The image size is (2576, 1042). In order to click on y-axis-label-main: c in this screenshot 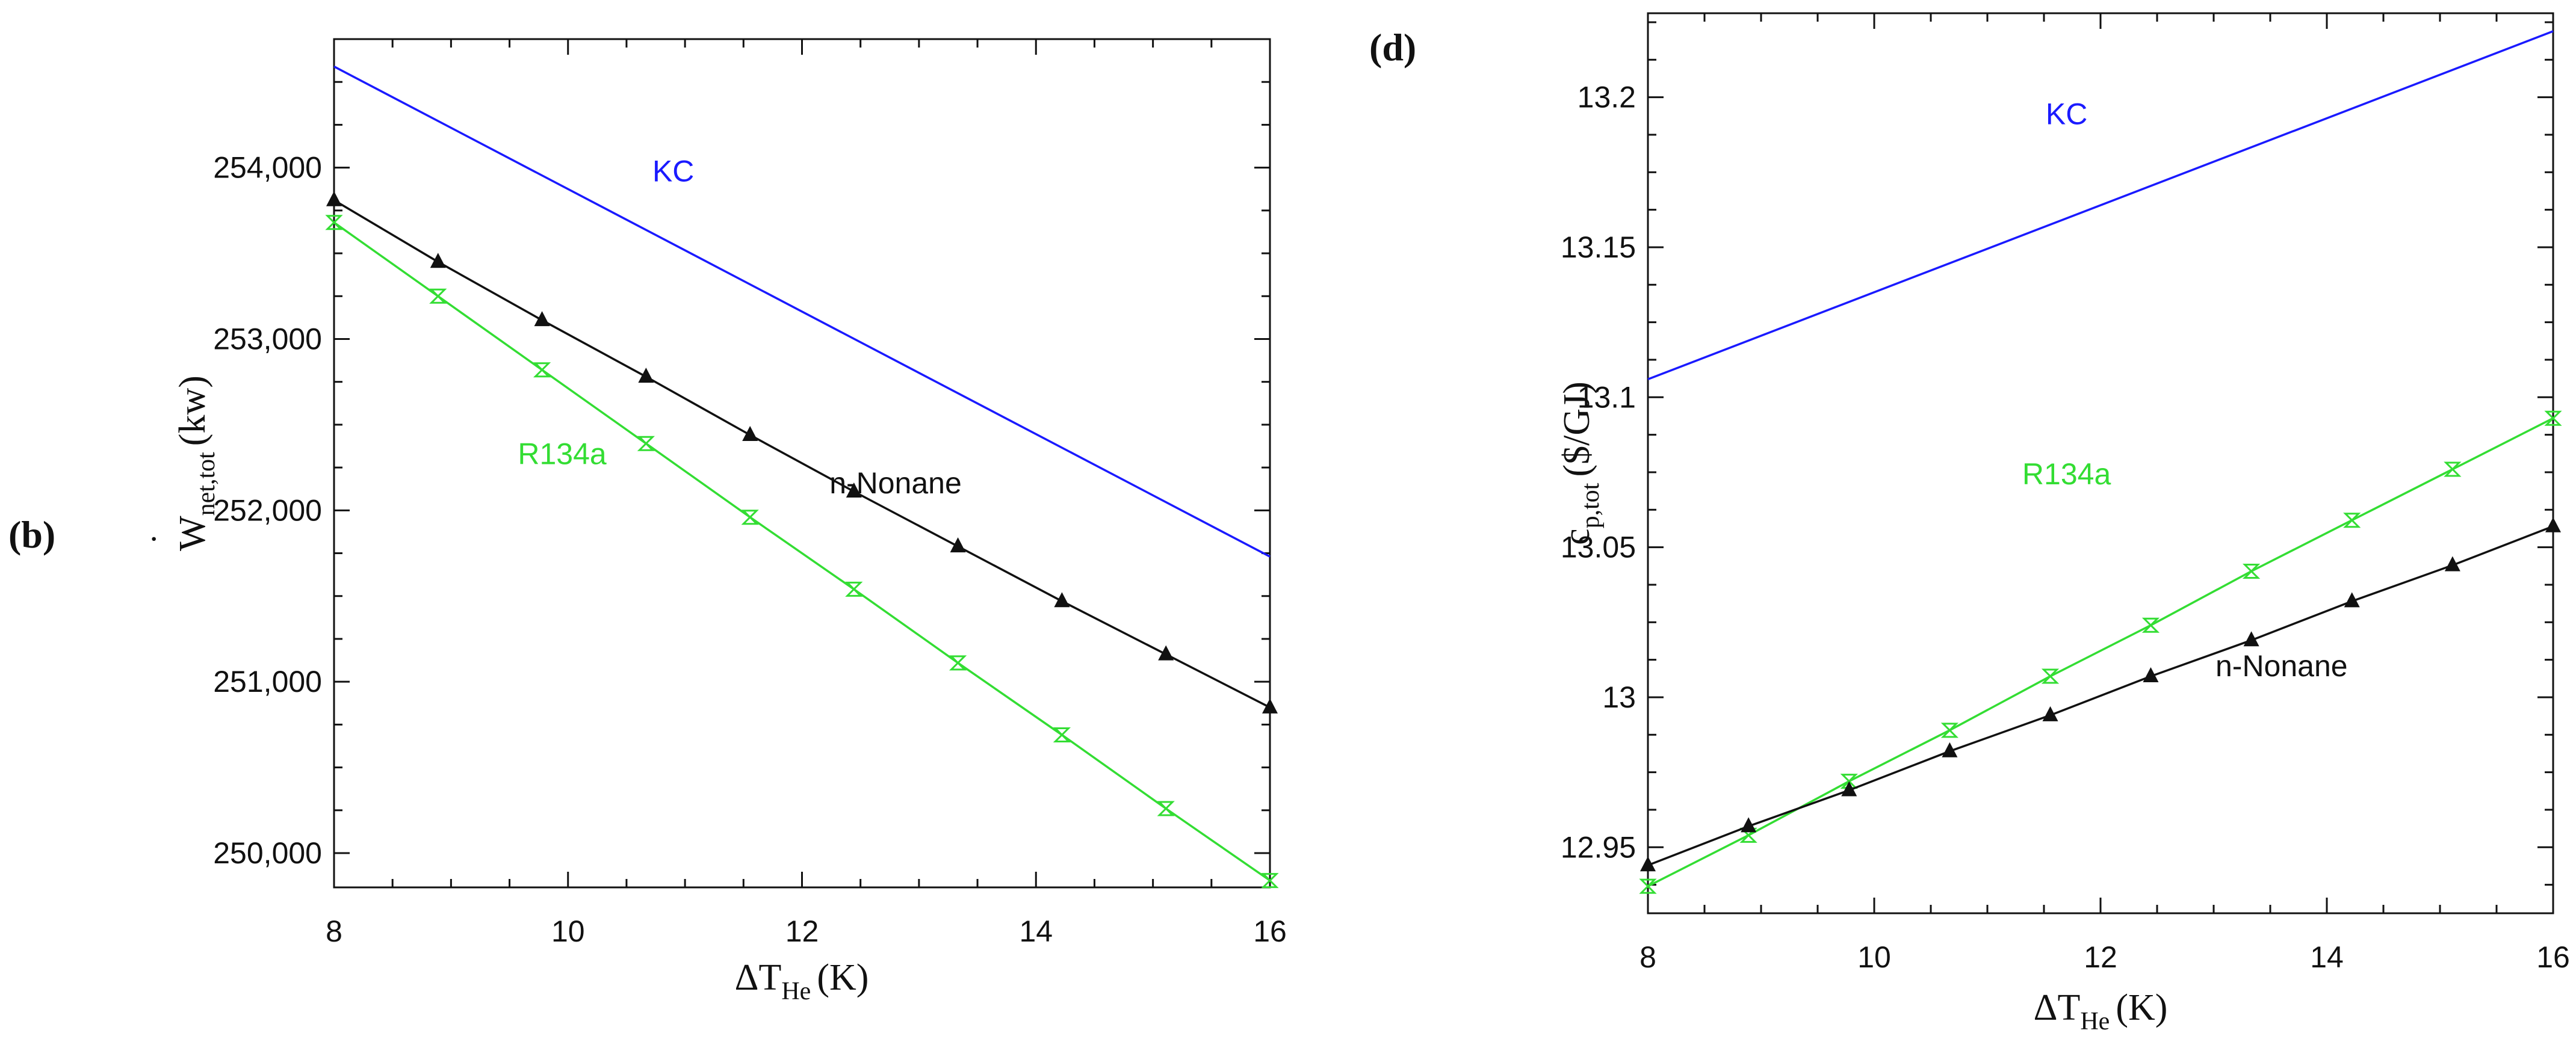, I will do `click(1576, 536)`.